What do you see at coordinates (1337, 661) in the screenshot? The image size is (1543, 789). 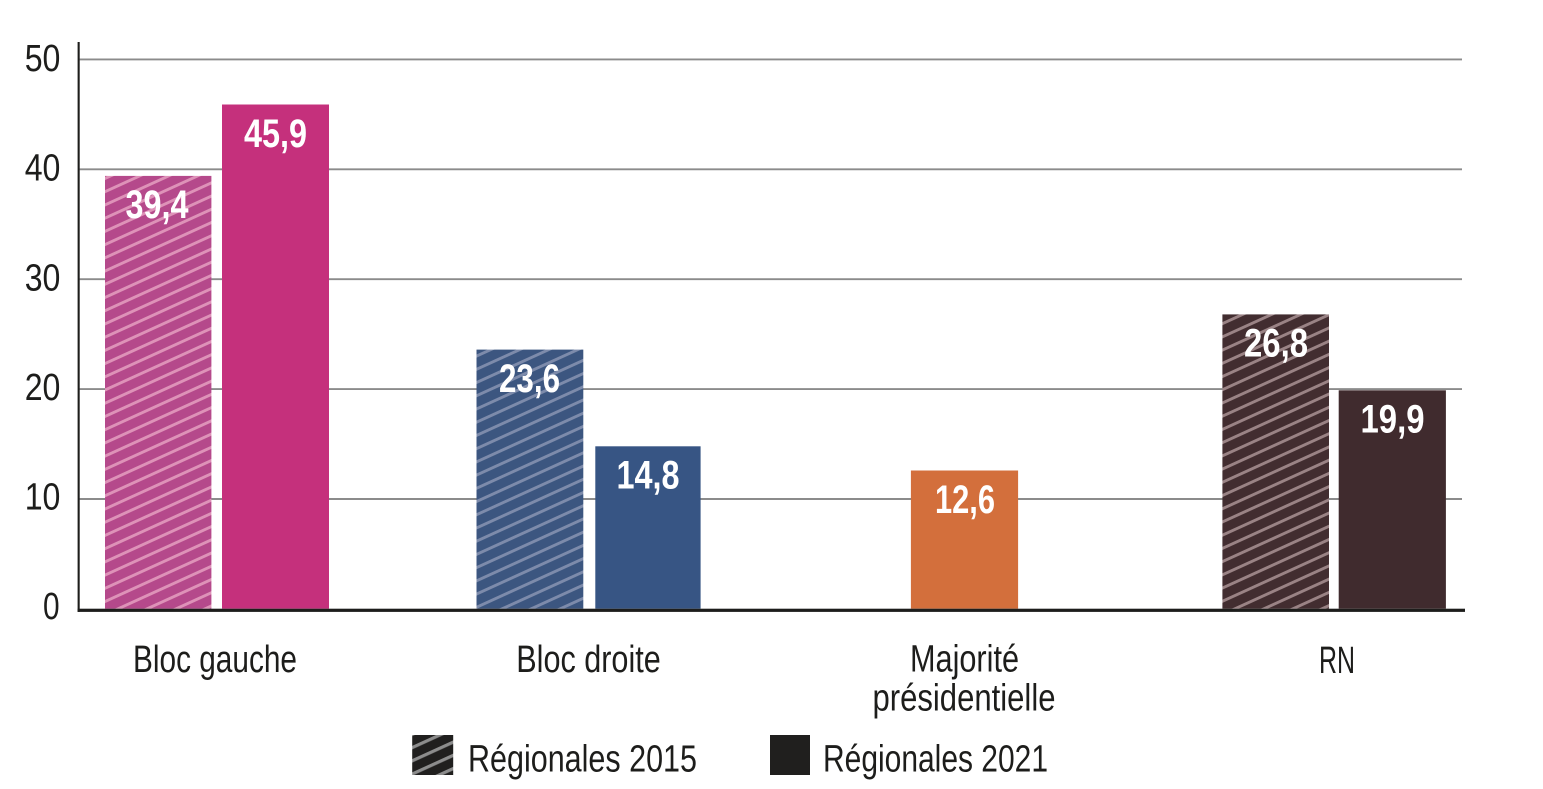 I see `svg-text: RN` at bounding box center [1337, 661].